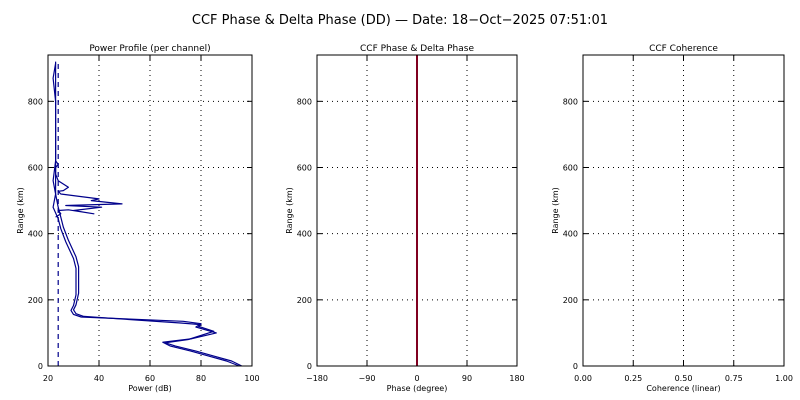  I want to click on panel-title: CCF Phase & Delta Phase, so click(417, 49).